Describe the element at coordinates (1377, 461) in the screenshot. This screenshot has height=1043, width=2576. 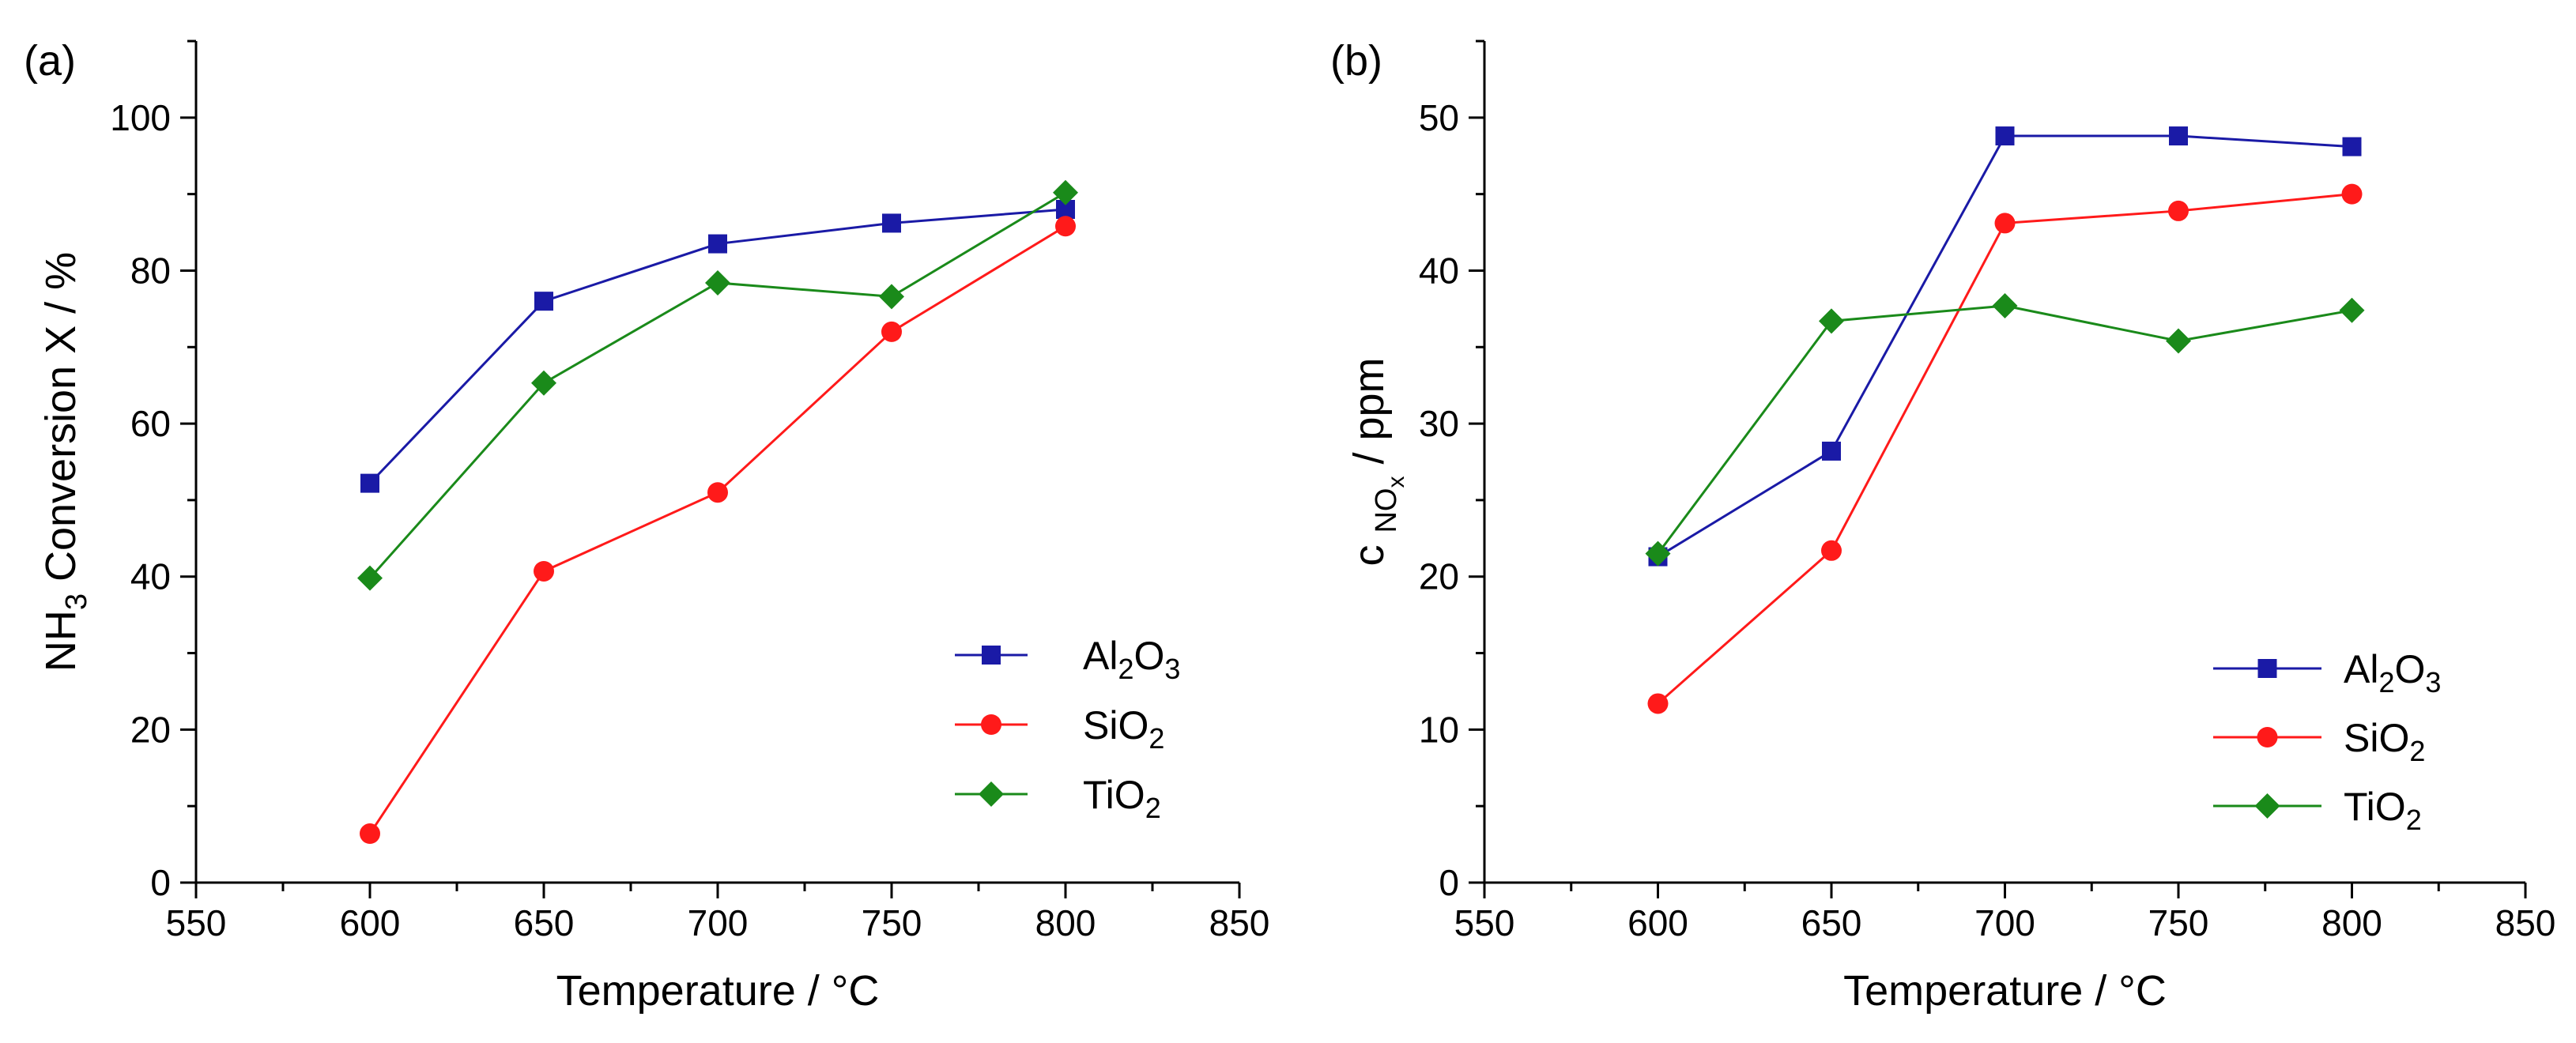
I see `y-axis-label: c NOx / ppm` at that location.